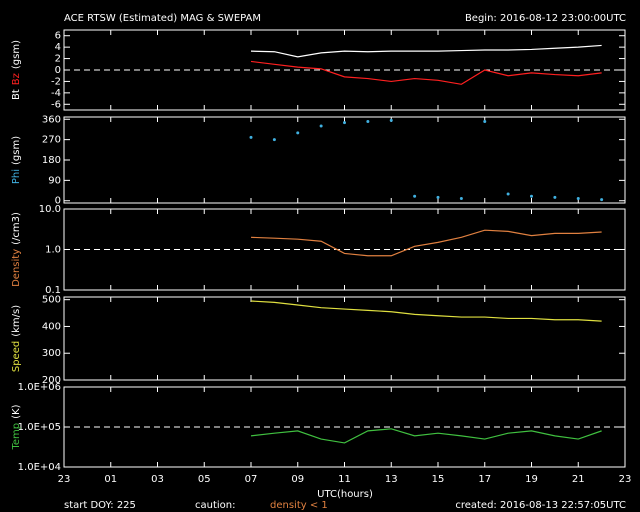 This screenshot has height=512, width=640. Describe the element at coordinates (345, 494) in the screenshot. I see `x-axis-label: UTC(hours)` at that location.